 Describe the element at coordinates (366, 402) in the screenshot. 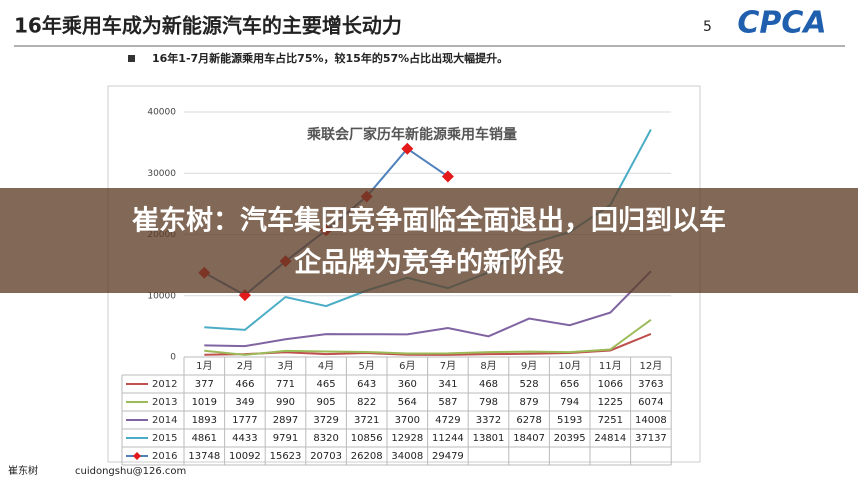

I see `table-value: 822` at that location.